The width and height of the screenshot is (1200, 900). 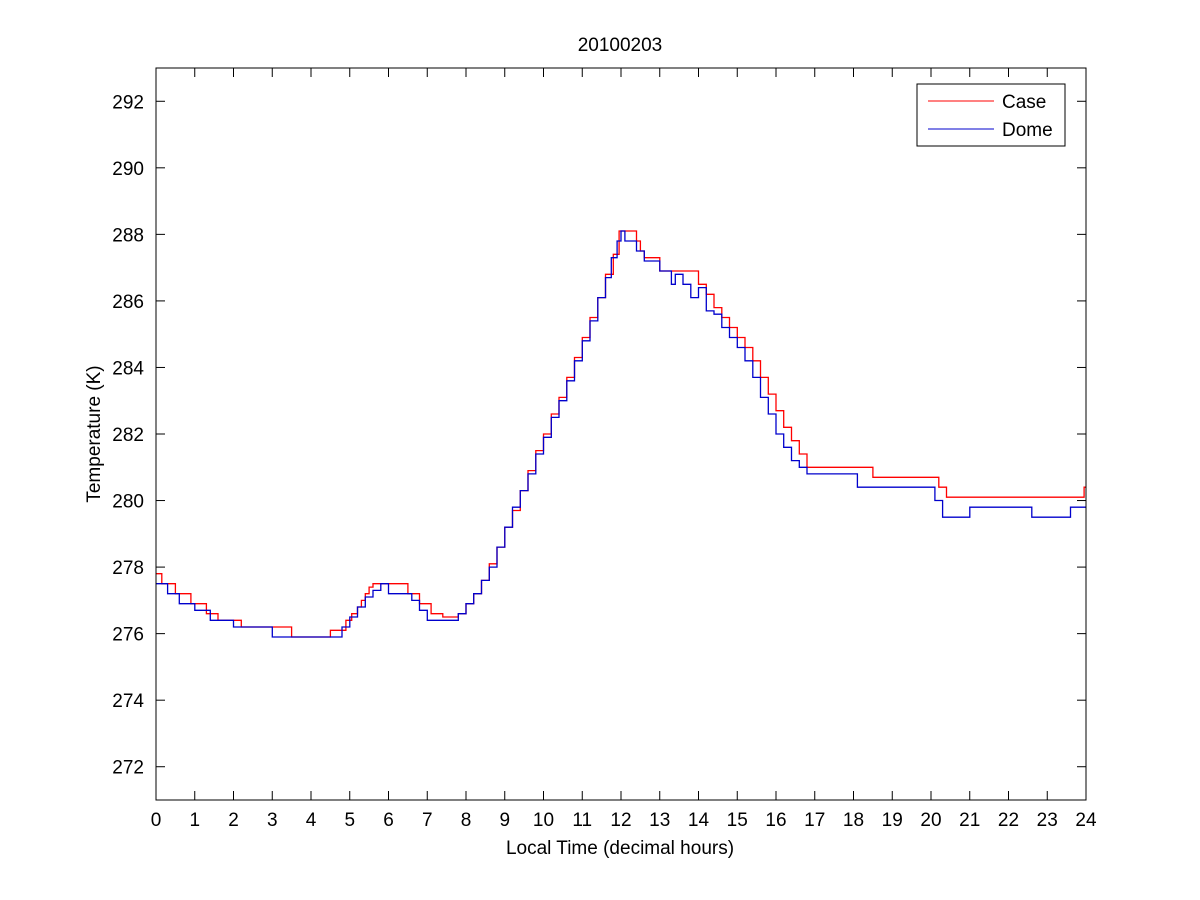 I want to click on x-axis-label: Local Time (decimal hours), so click(x=620, y=848).